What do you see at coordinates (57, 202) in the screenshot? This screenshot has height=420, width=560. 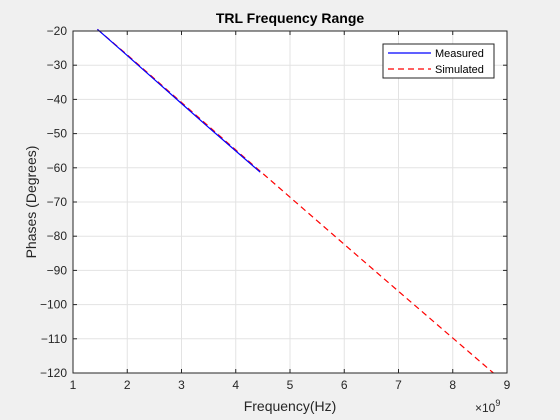 I see `y-tick-label: −70` at bounding box center [57, 202].